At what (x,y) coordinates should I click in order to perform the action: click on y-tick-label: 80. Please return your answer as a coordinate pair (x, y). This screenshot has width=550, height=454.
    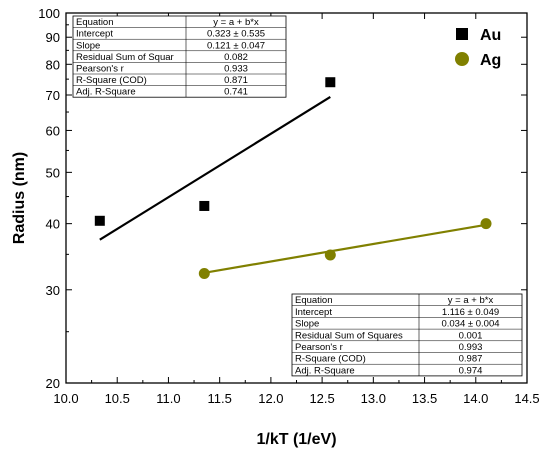
    Looking at the image, I should click on (53, 64).